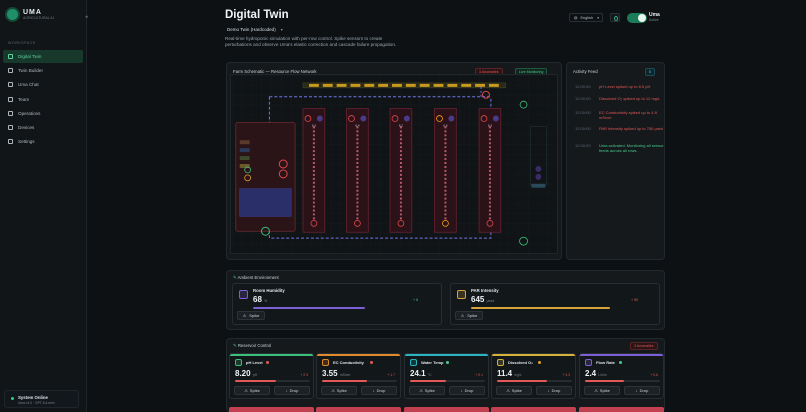 The image size is (806, 412). I want to click on activity-text: PAR Intensity spiked up to 750 µmol, so click(631, 128).